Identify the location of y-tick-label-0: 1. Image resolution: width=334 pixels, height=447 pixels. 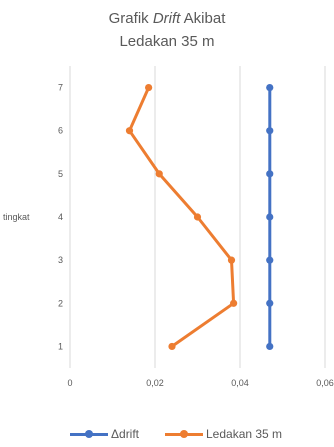
(60, 346).